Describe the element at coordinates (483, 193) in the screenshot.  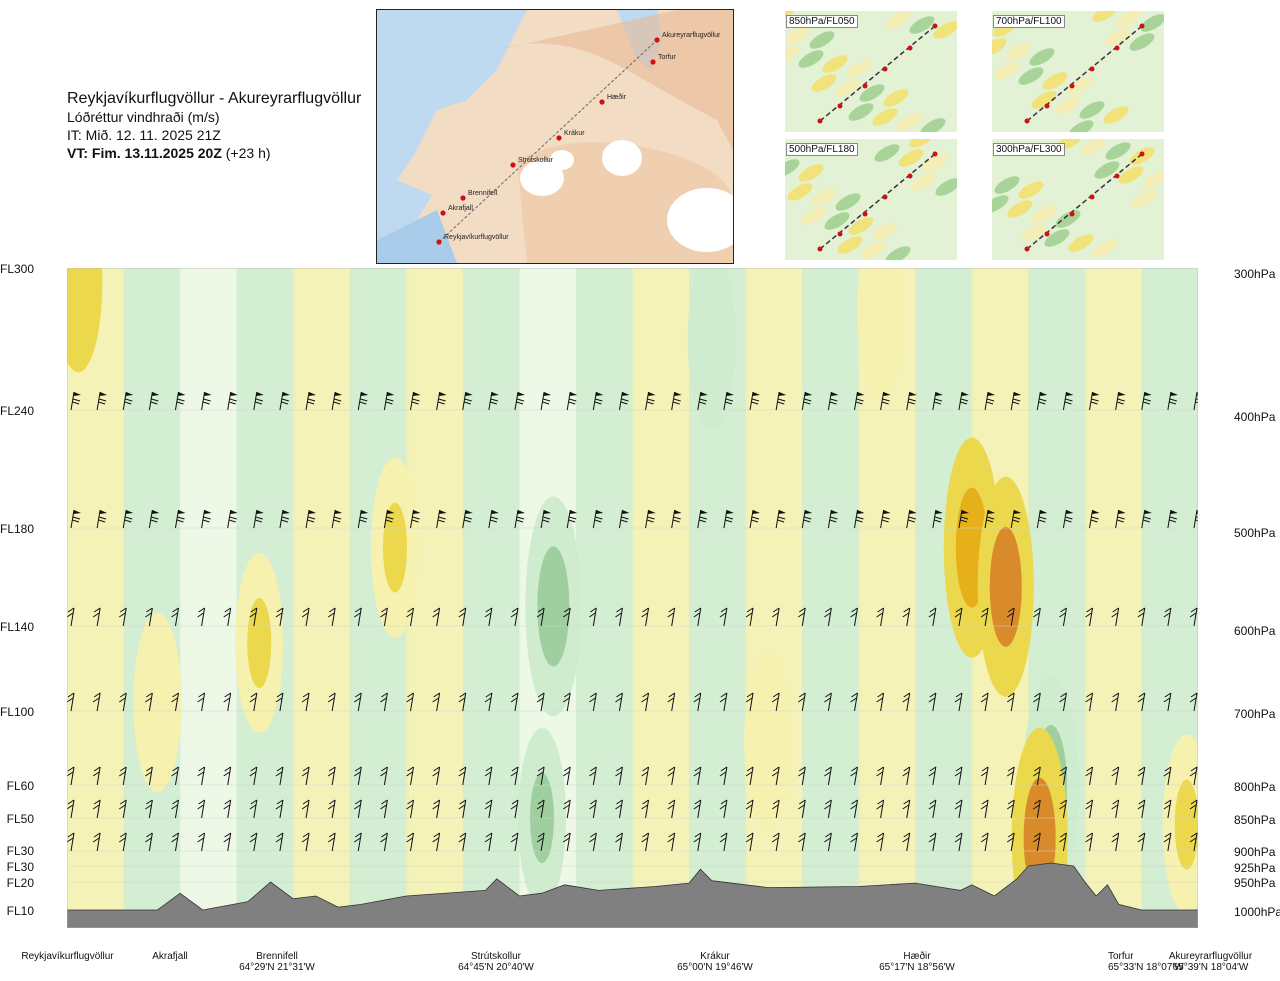
I see `map-waypoint-label: Brennifell` at that location.